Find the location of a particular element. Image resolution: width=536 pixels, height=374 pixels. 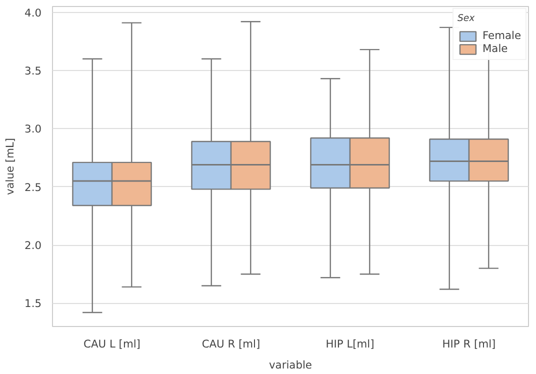

y-tick-label: 3.5 is located at coordinates (33, 71).